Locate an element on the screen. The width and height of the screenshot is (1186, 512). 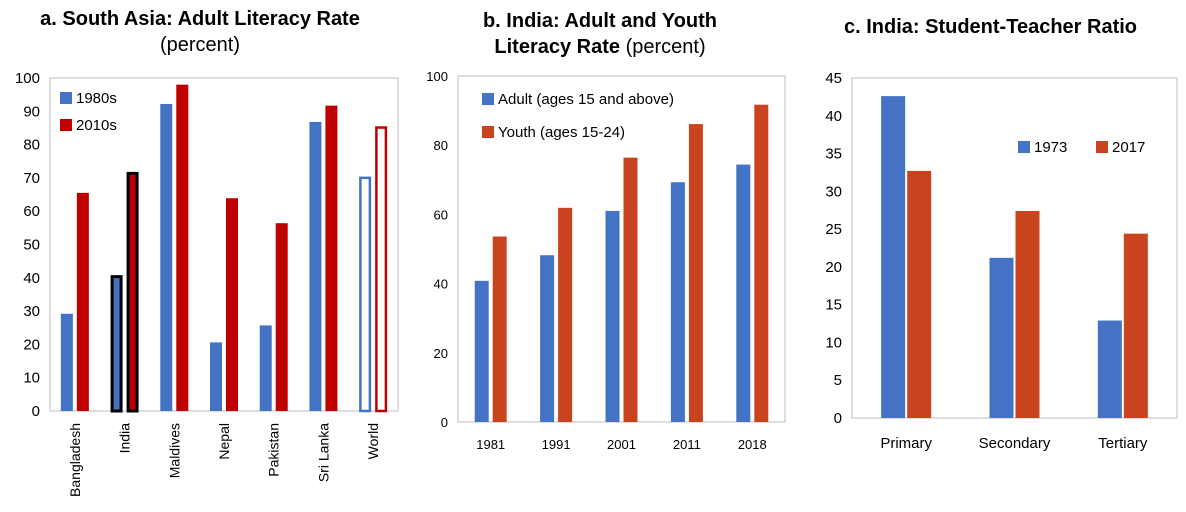
chart-c-category-label: Tertiary is located at coordinates (1123, 443).